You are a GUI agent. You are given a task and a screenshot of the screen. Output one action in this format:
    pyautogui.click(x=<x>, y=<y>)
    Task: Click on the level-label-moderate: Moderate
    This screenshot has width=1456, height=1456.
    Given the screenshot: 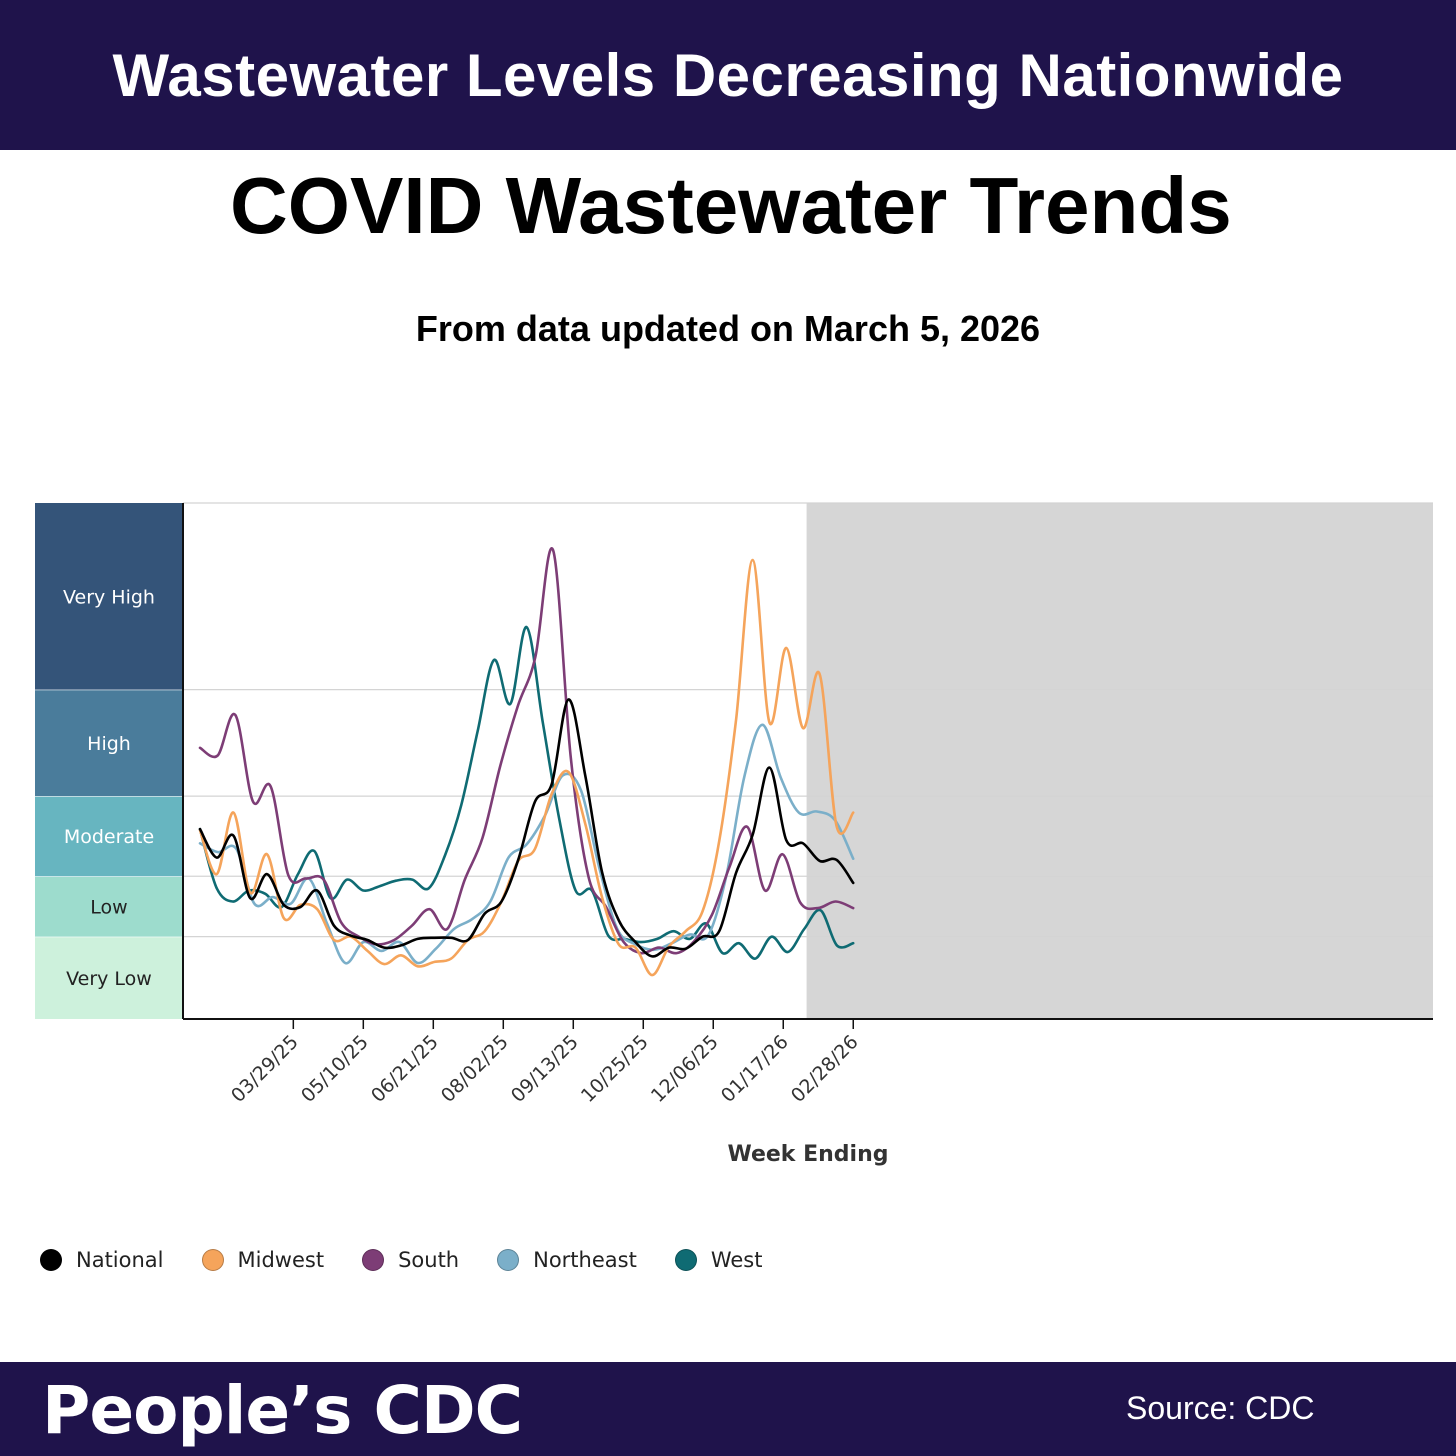 What is the action you would take?
    pyautogui.click(x=109, y=837)
    